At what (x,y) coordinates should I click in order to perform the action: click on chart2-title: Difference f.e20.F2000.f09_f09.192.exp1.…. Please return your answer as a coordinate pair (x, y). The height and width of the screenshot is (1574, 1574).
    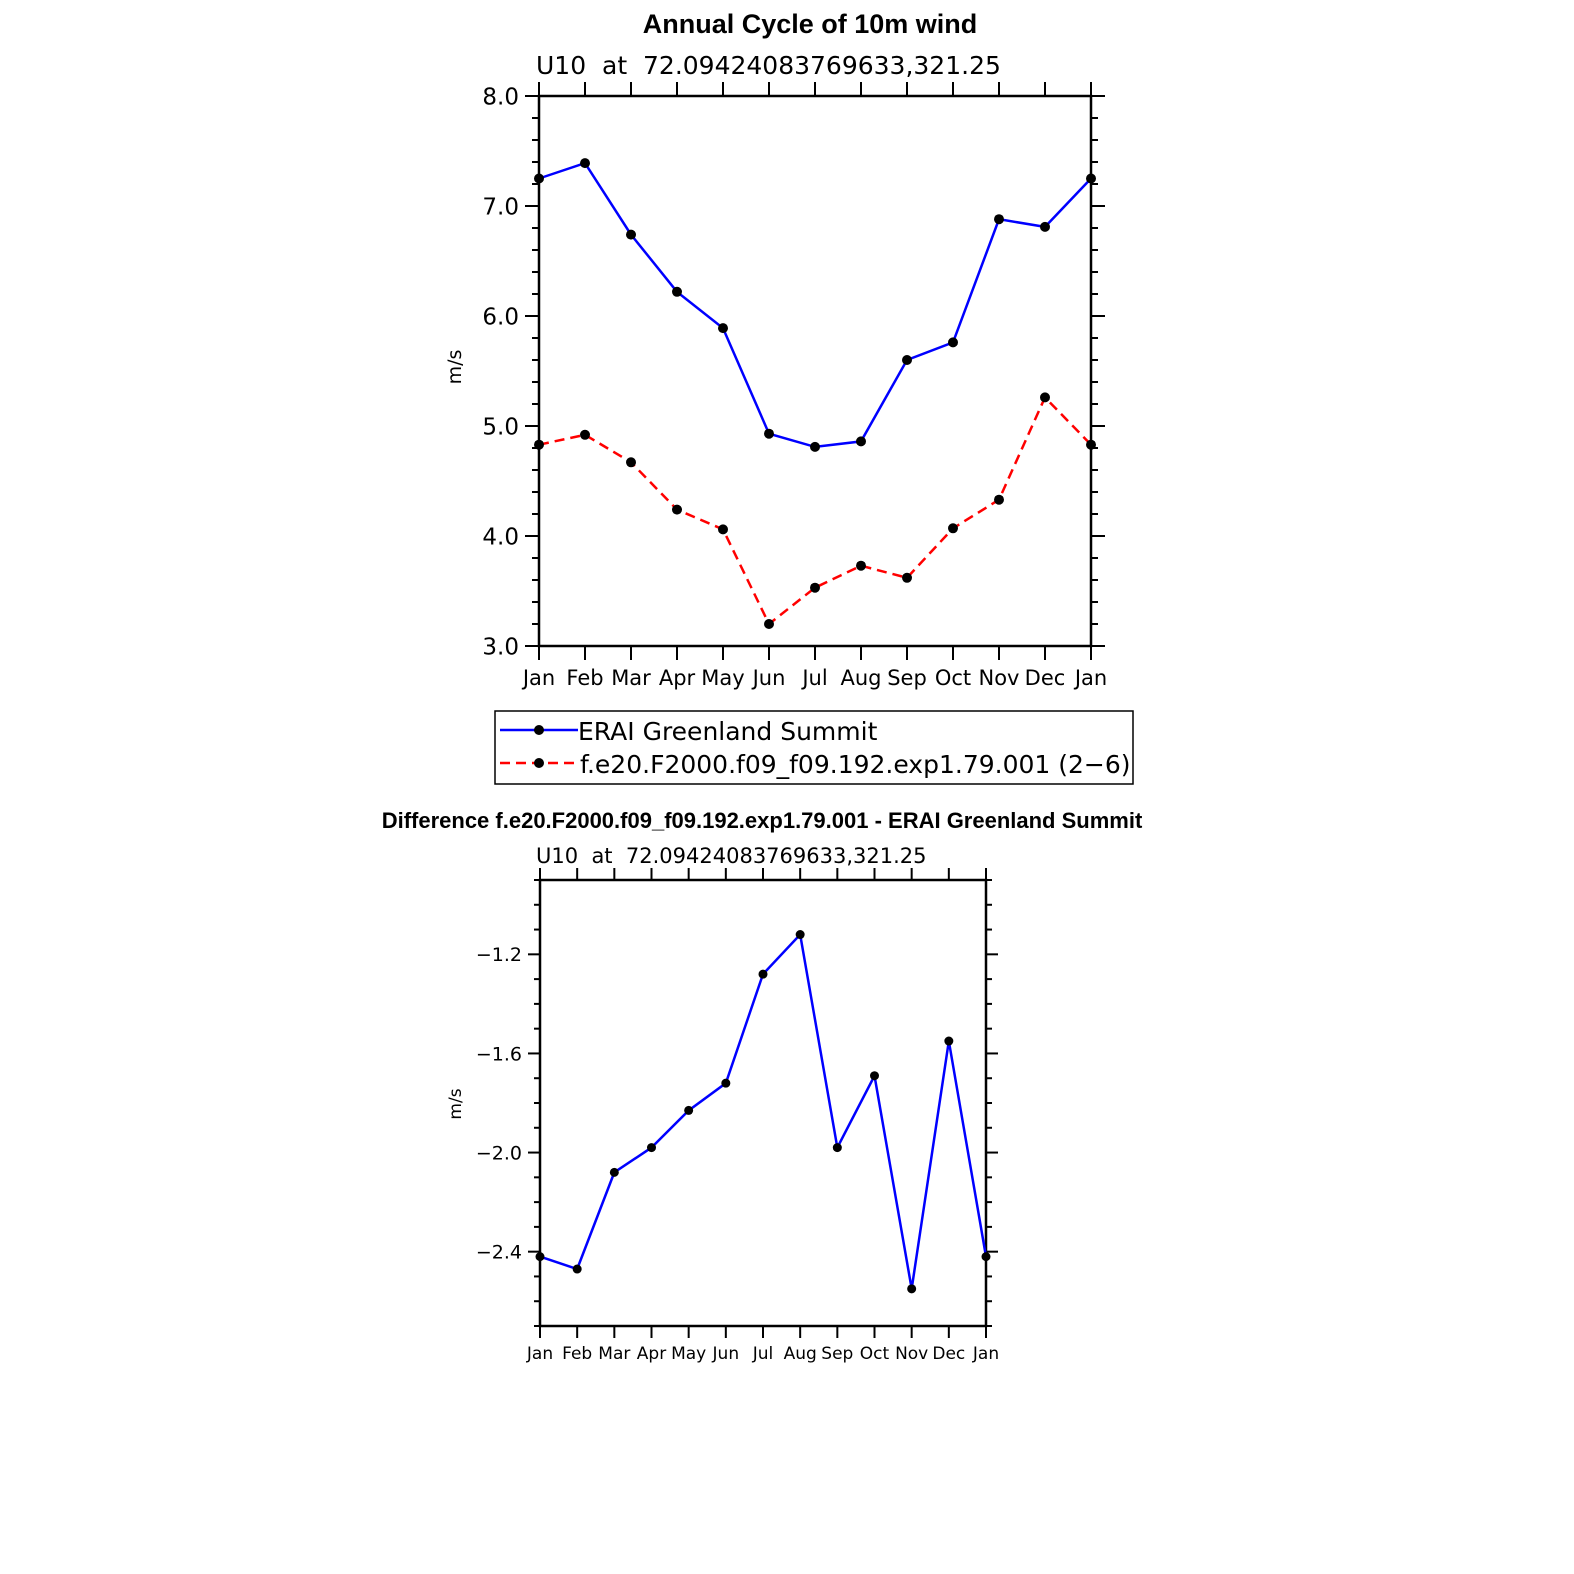
    Looking at the image, I should click on (762, 820).